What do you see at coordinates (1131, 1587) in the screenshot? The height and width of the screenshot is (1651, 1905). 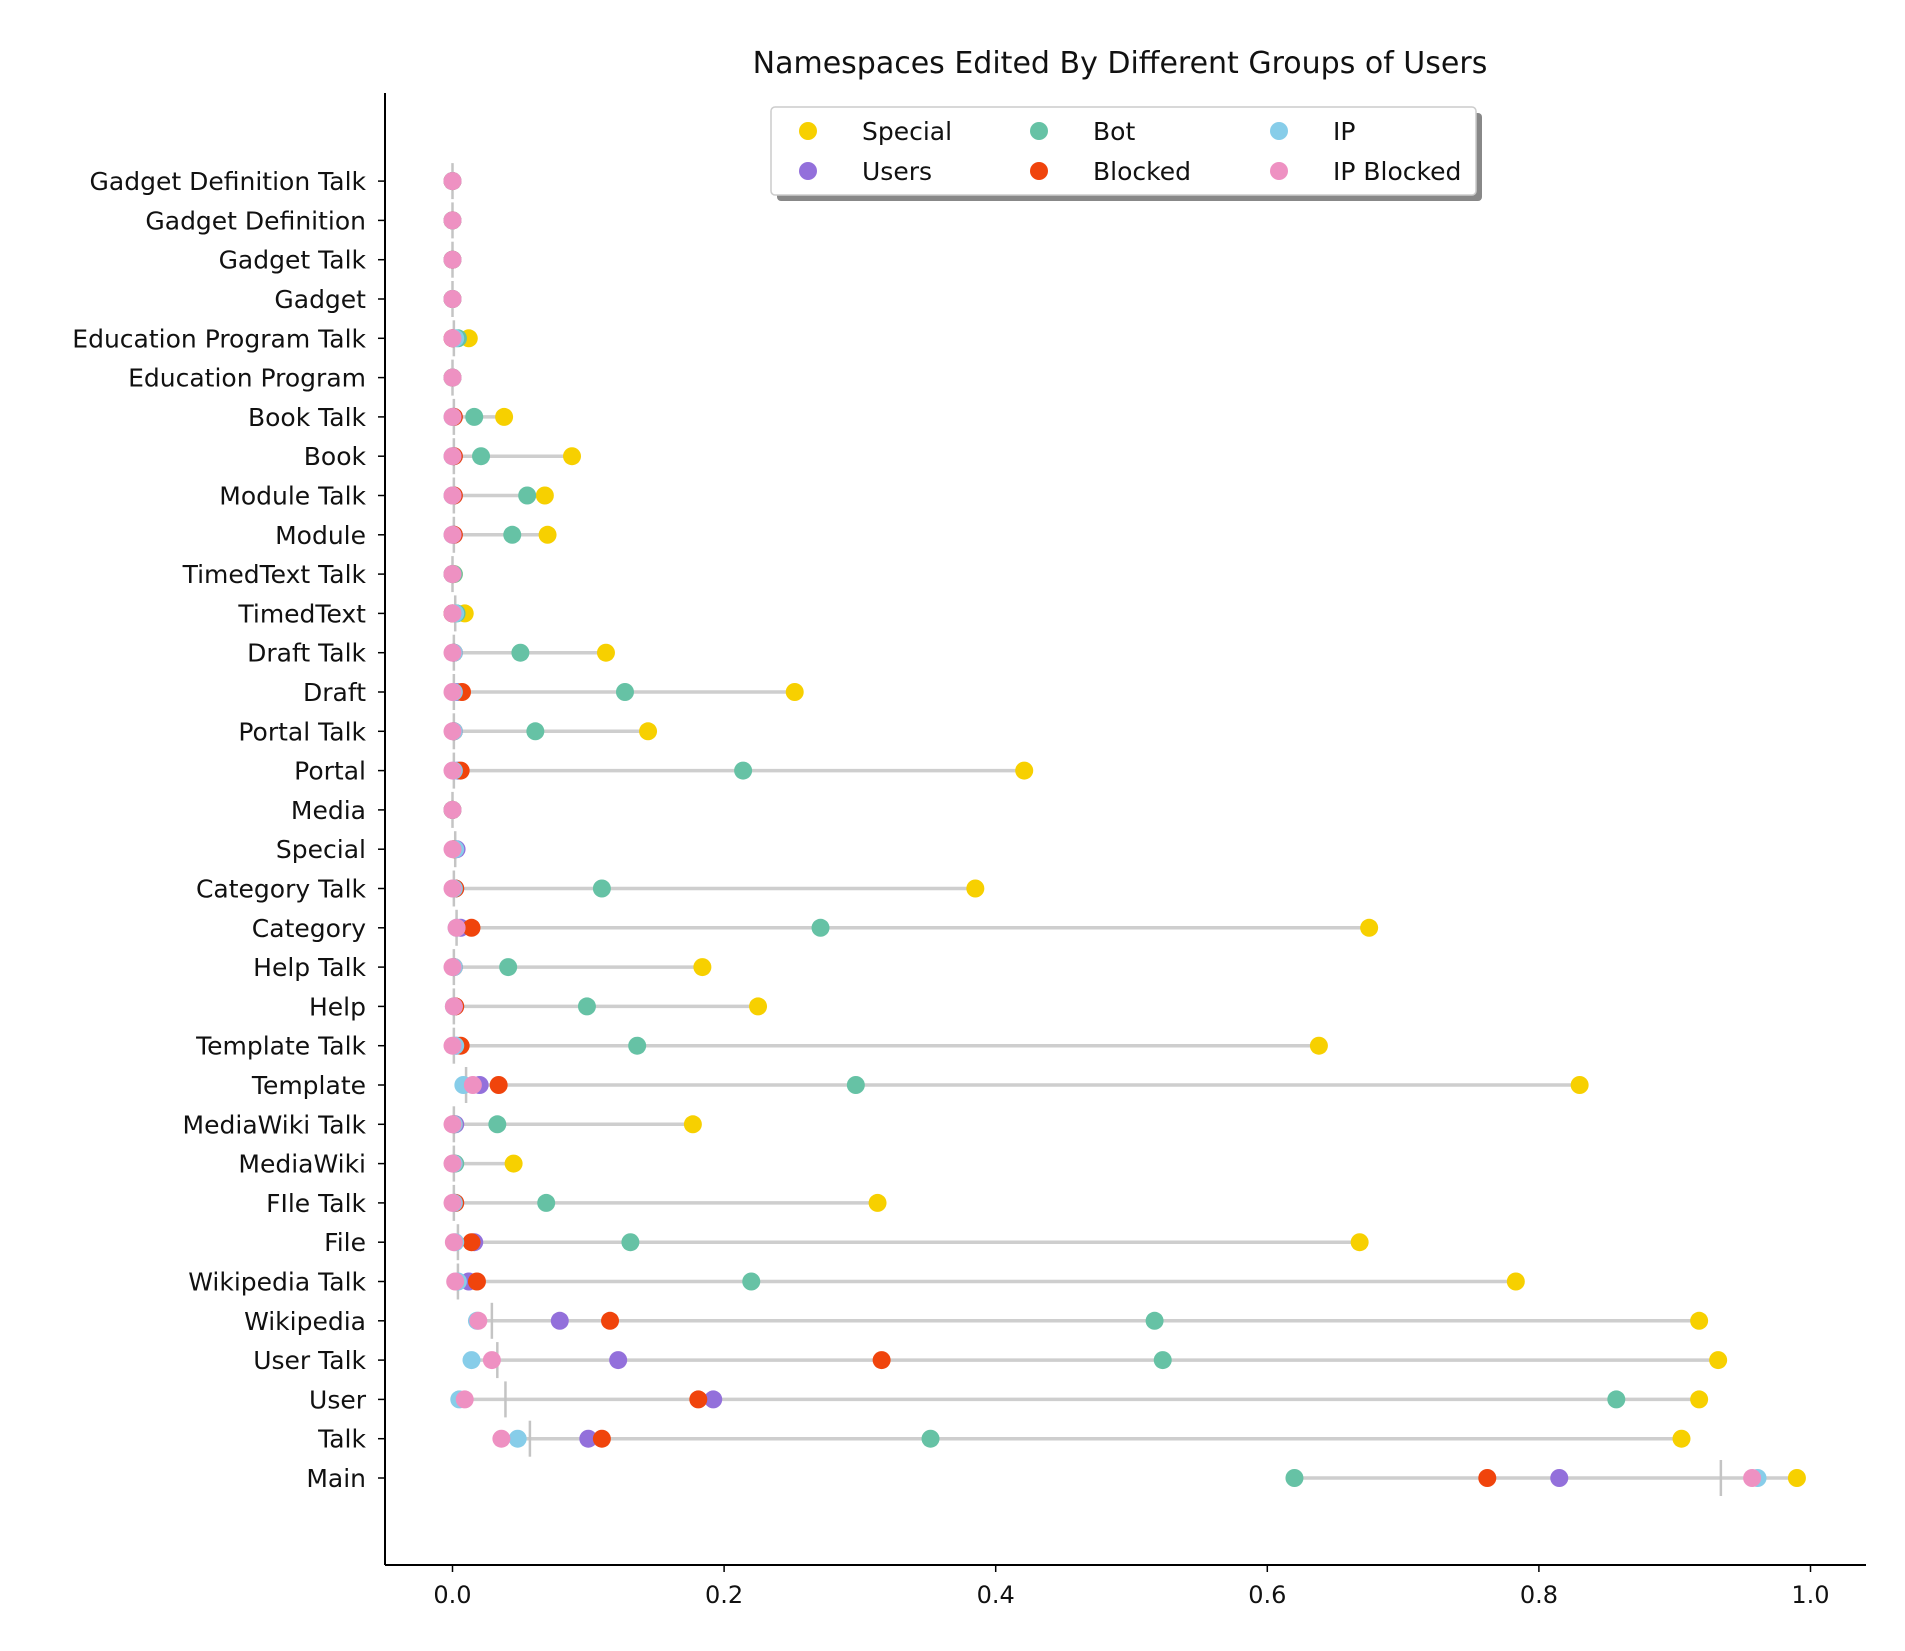 I see `x-axis-ticks: 0.0 0.2 0.4 0.6 0.8 1.0` at bounding box center [1131, 1587].